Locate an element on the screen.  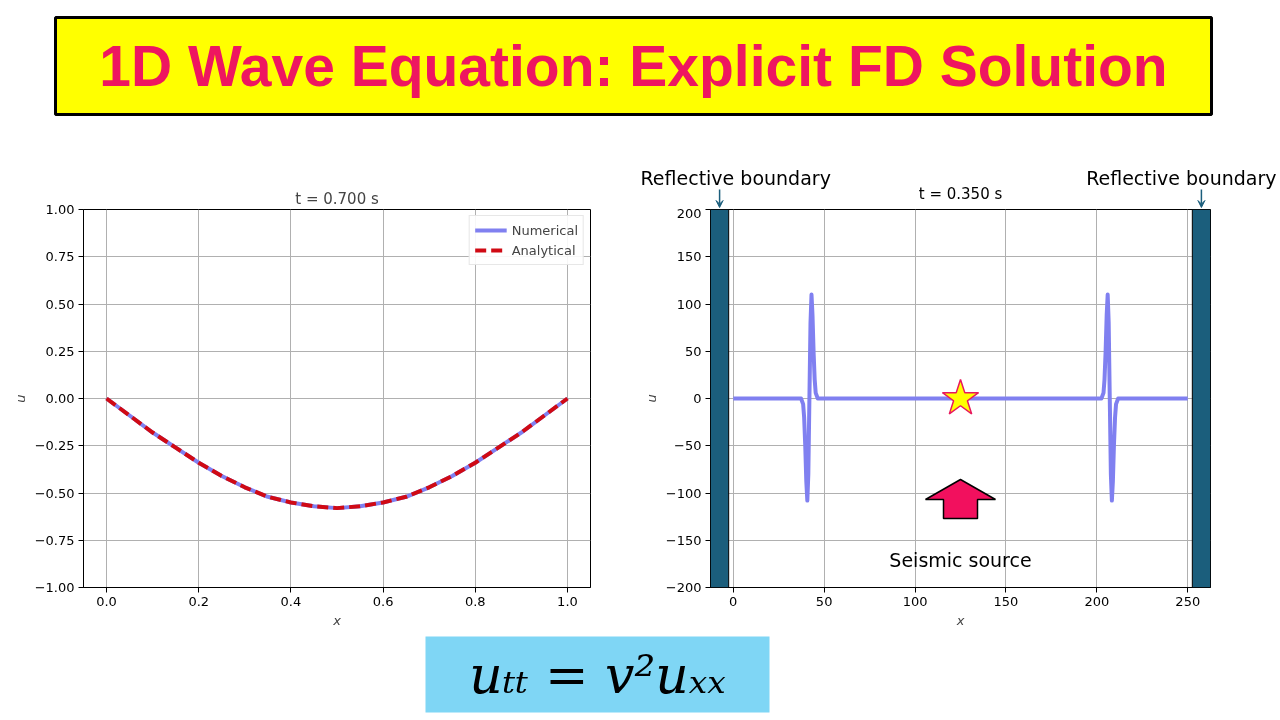
x-tick-label: 250 is located at coordinates (1188, 601).